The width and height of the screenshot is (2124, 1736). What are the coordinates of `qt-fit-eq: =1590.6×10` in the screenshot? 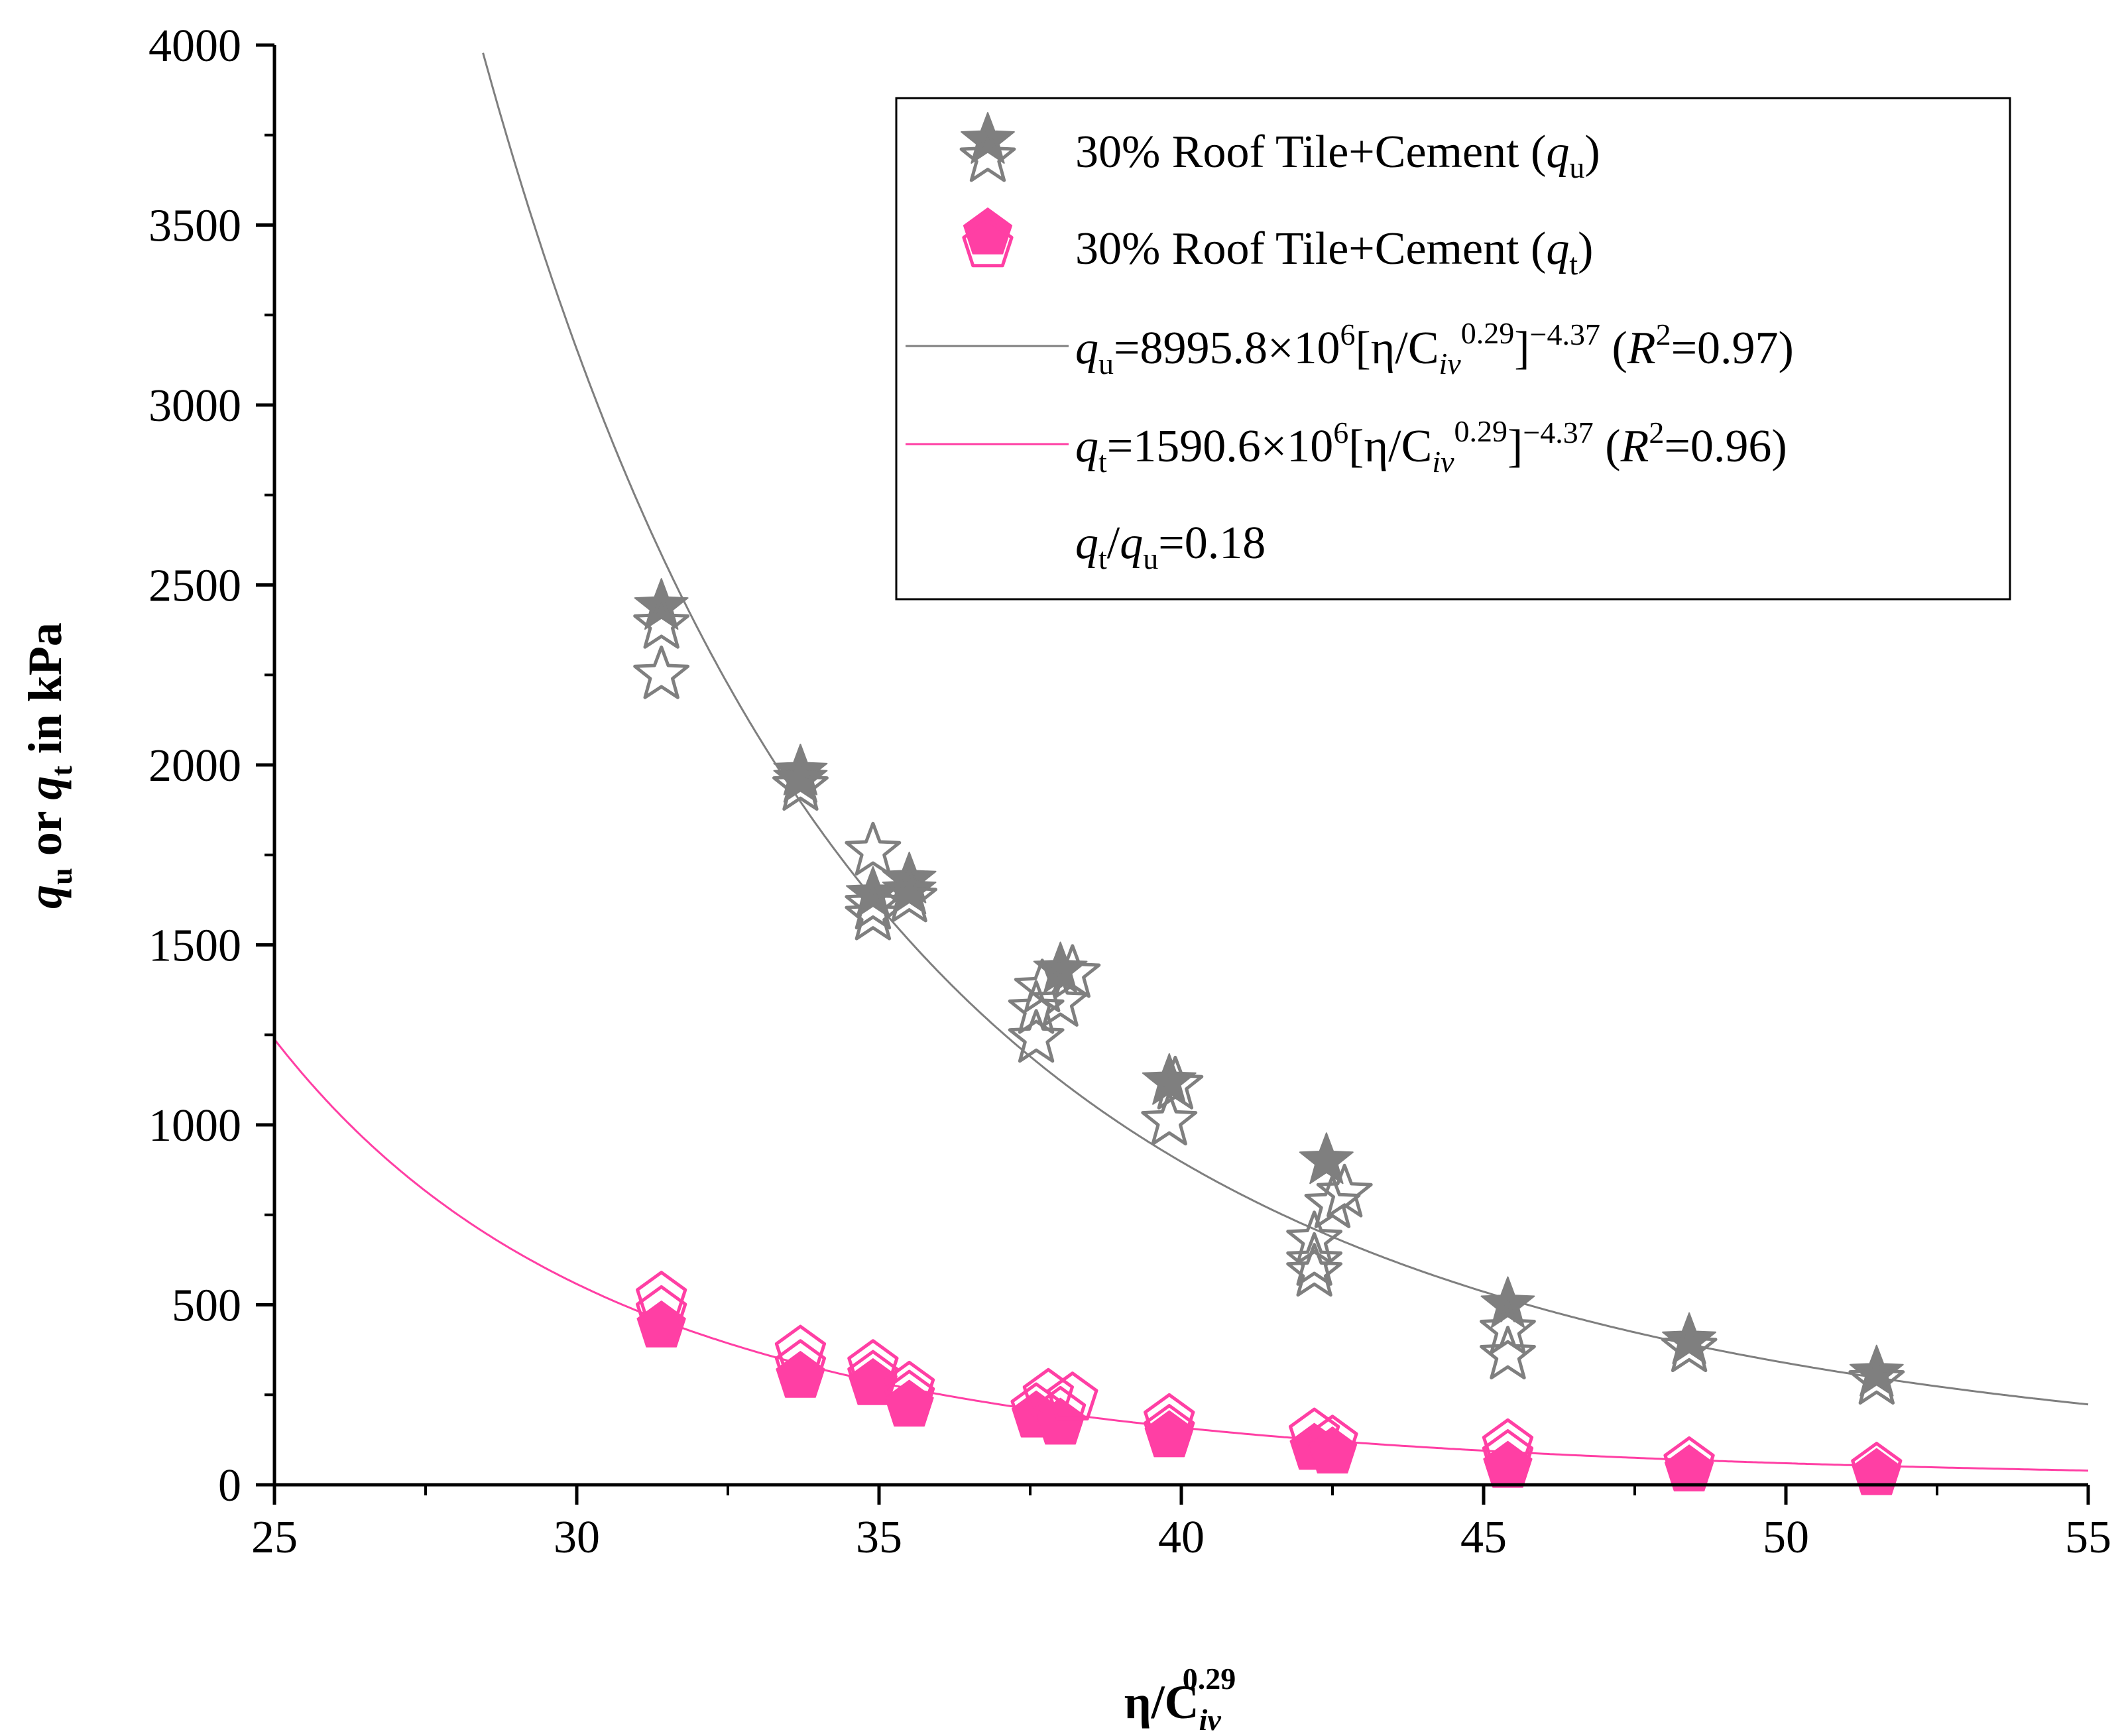 It's located at (1220, 446).